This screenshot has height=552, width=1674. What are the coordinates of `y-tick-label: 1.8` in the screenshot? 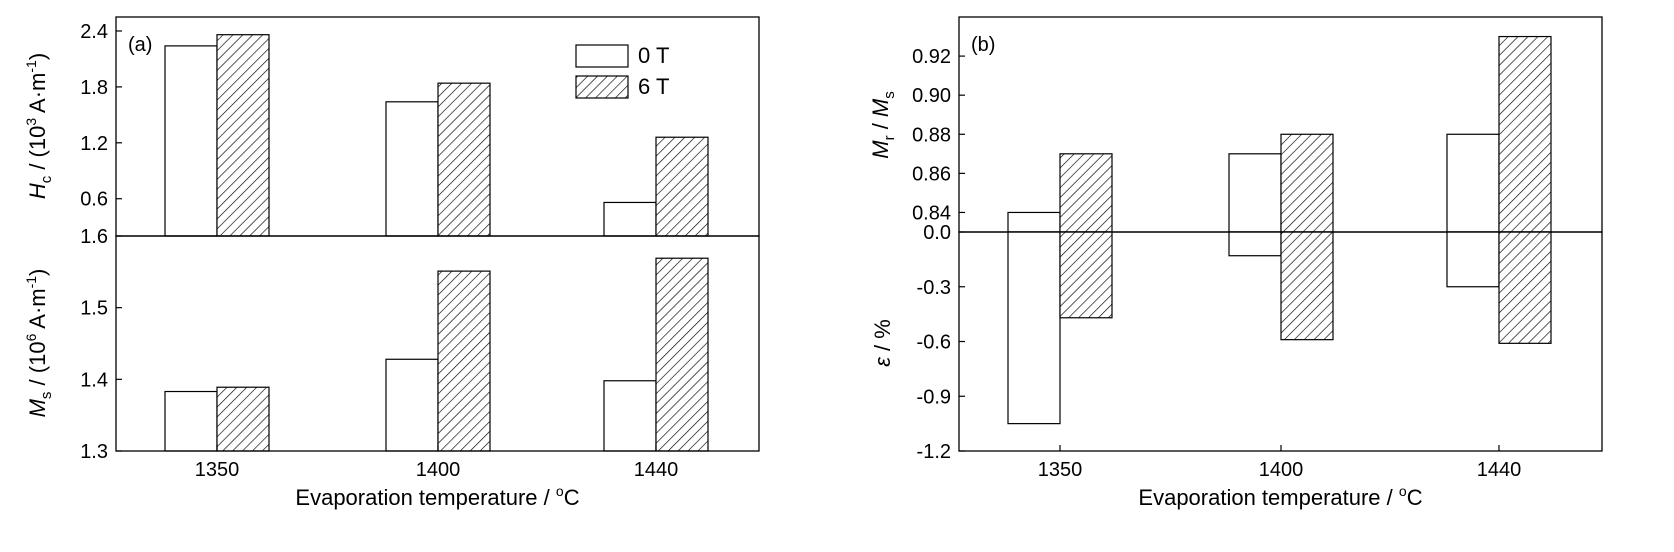 It's located at (94, 88).